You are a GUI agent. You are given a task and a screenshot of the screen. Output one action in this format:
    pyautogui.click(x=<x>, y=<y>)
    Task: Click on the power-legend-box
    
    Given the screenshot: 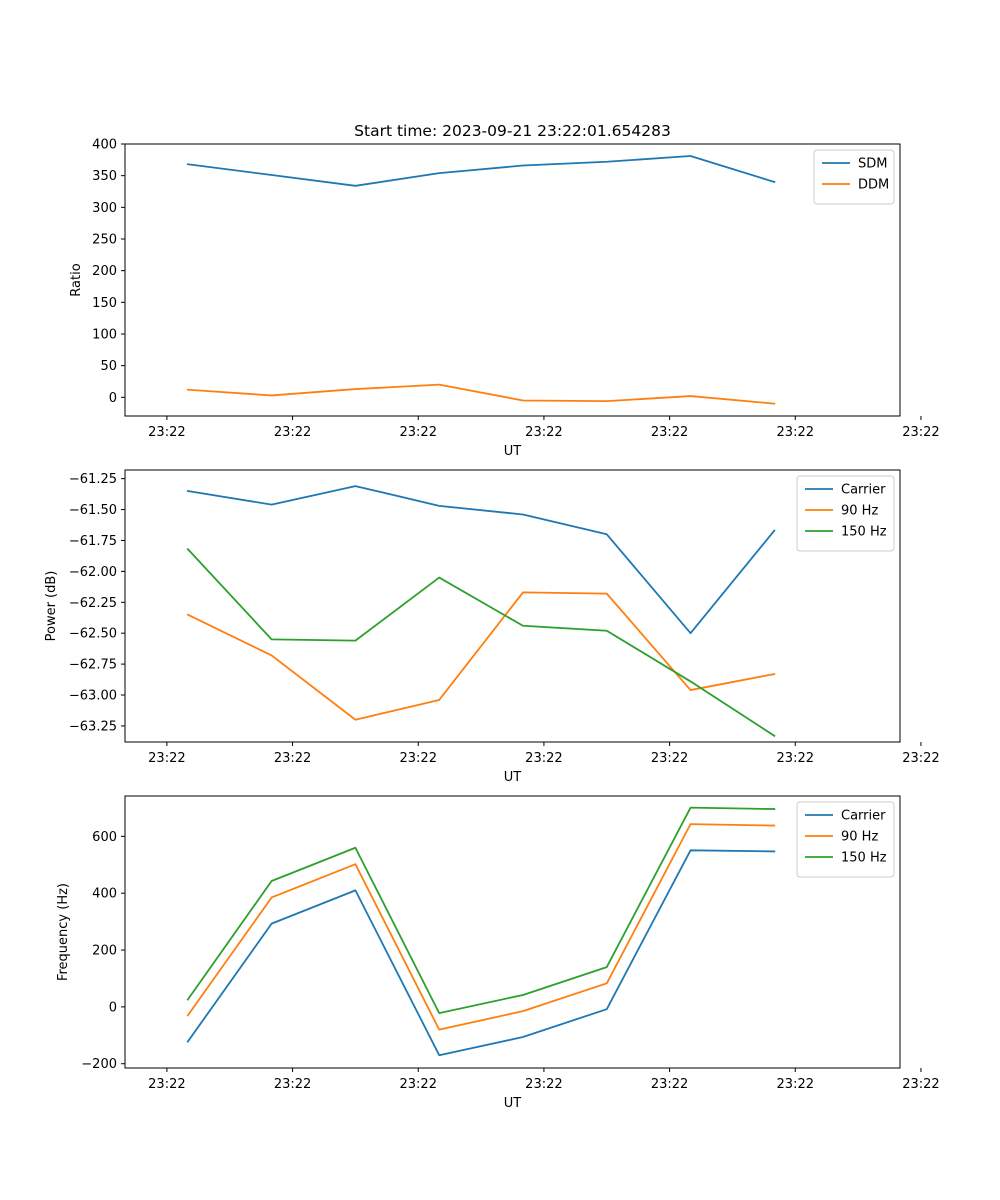 What is the action you would take?
    pyautogui.click(x=845, y=513)
    